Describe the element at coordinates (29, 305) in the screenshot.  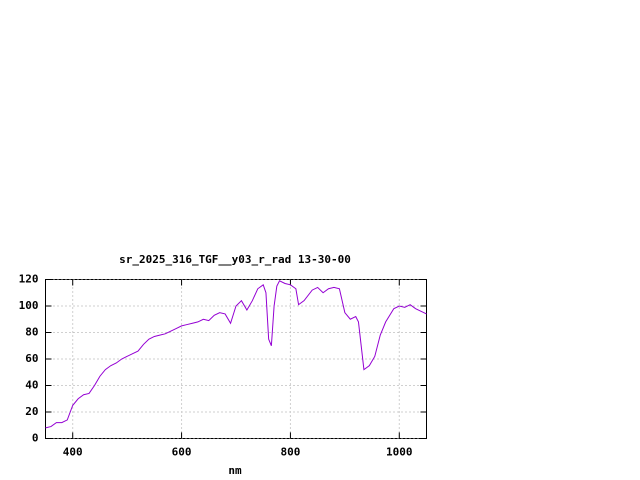
I see `y-tick-label: 100` at that location.